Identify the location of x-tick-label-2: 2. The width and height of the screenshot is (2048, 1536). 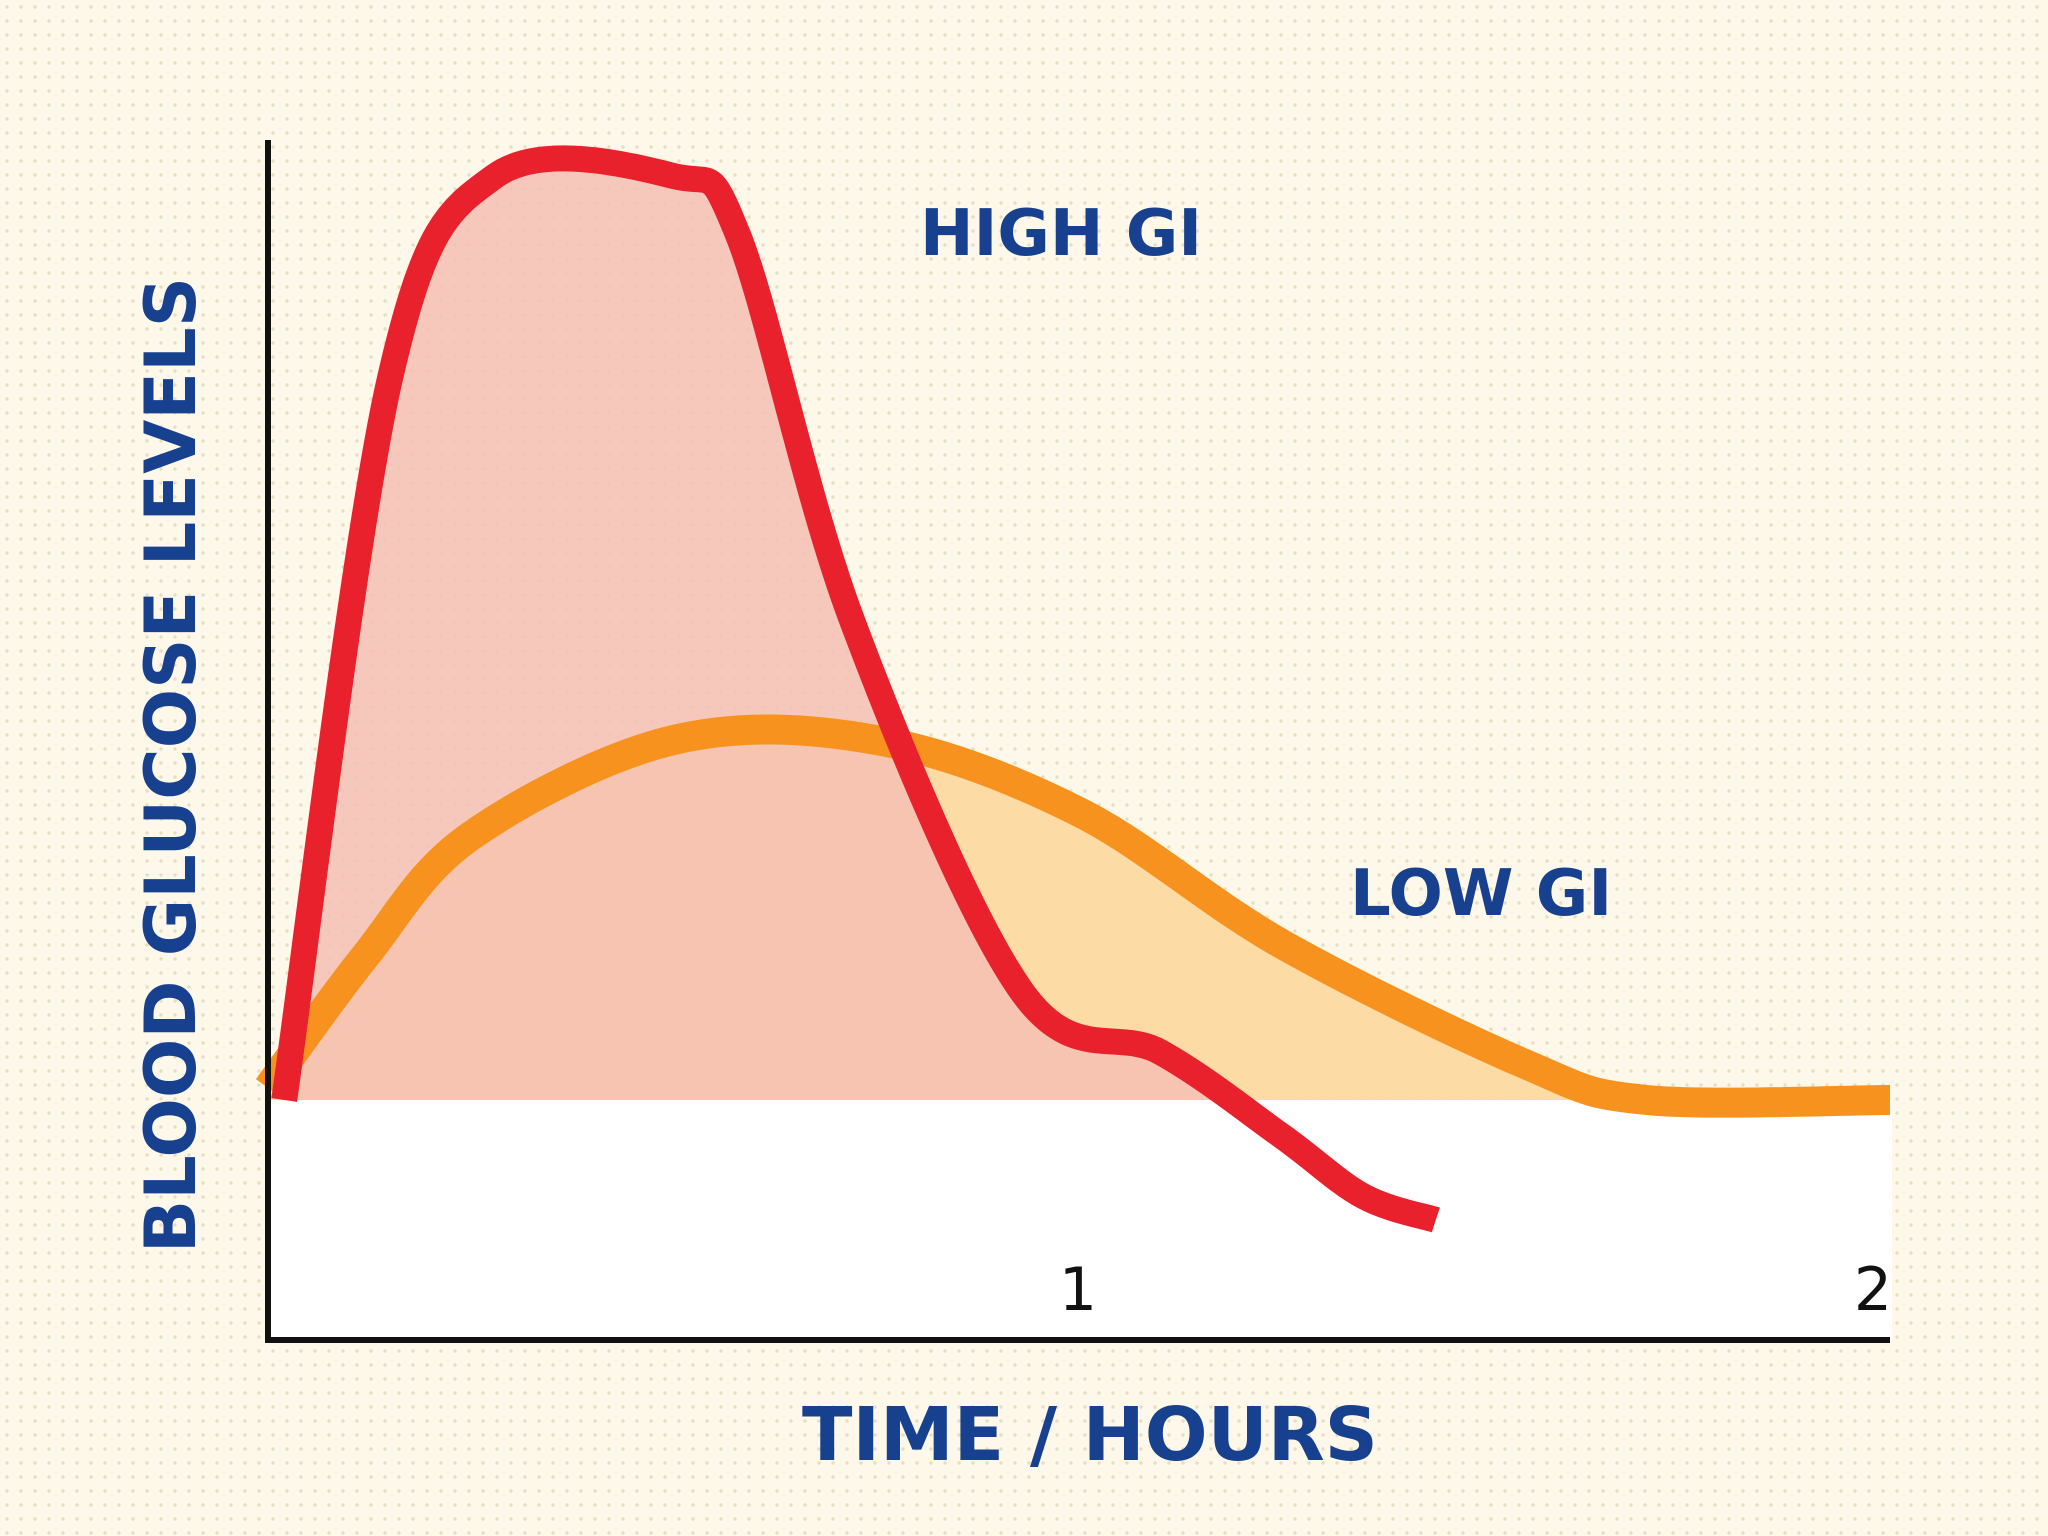
(1873, 1290).